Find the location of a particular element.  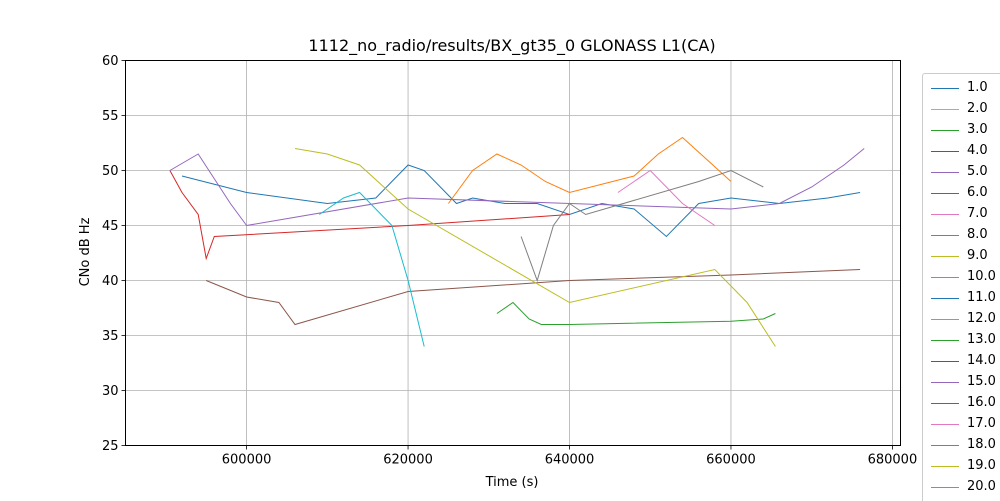

series-line-14.0 is located at coordinates (369, 215).